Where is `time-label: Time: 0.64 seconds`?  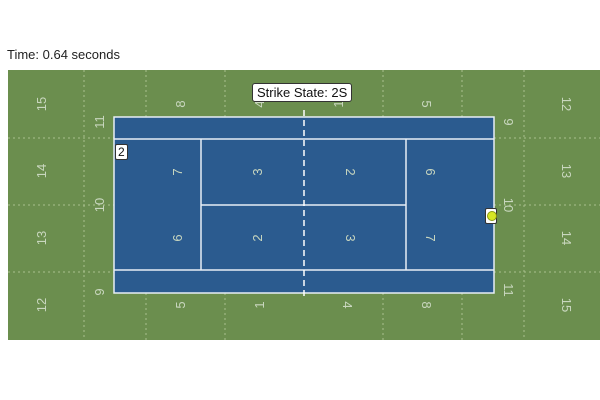
time-label: Time: 0.64 seconds is located at coordinates (63, 54).